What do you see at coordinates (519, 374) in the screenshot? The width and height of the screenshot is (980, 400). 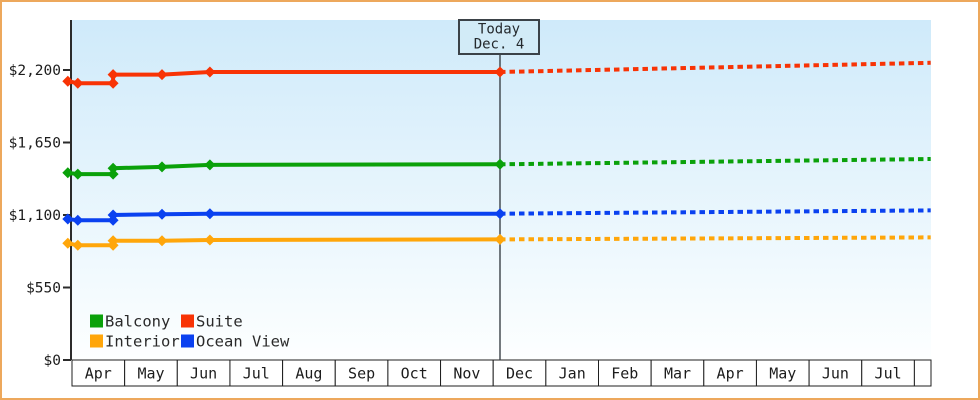 I see `month-label: Dec` at bounding box center [519, 374].